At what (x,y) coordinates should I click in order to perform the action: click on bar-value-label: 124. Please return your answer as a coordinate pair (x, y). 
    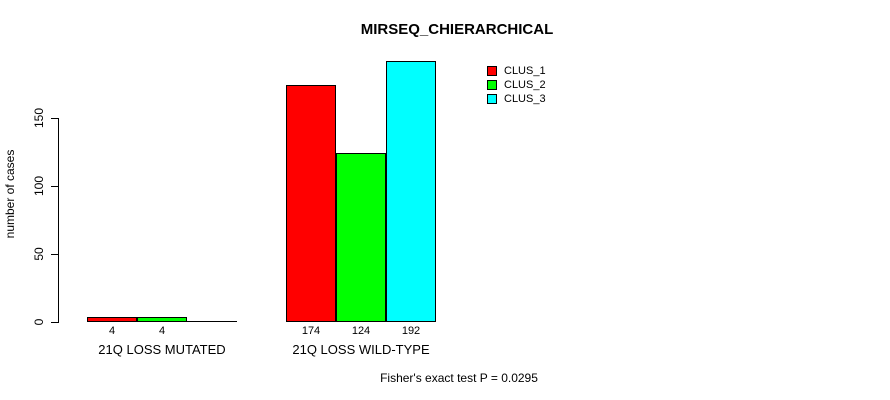
    Looking at the image, I should click on (361, 331).